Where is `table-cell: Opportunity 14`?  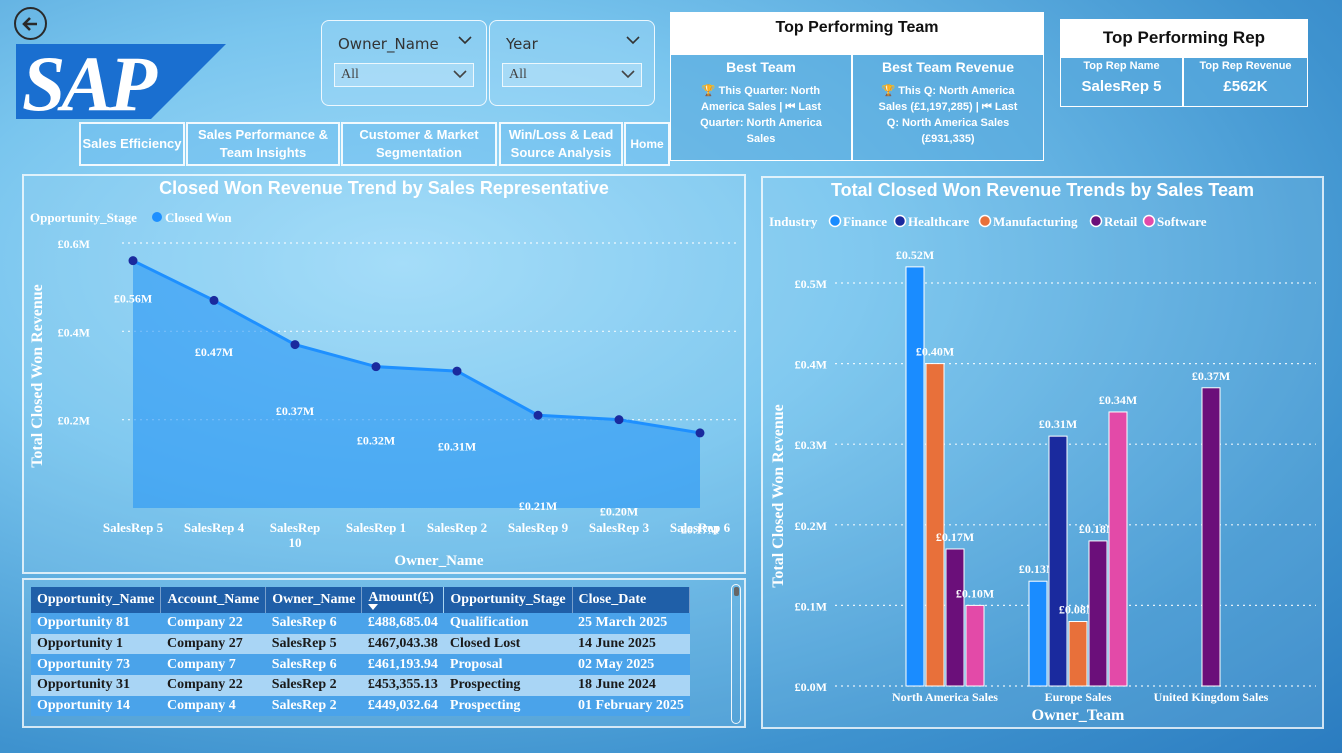 table-cell: Opportunity 14 is located at coordinates (96, 706).